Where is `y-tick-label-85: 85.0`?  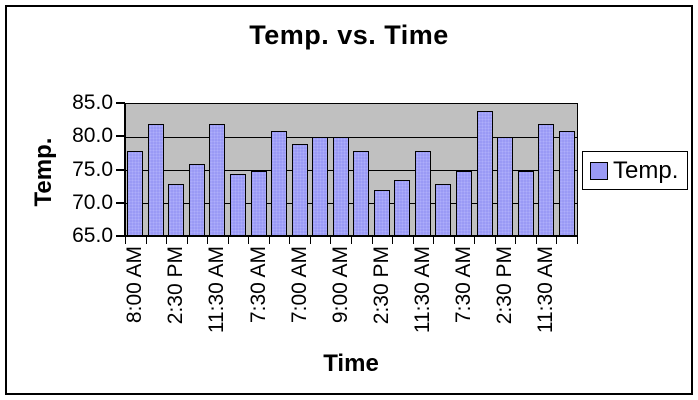
y-tick-label-85: 85.0 is located at coordinates (92, 102).